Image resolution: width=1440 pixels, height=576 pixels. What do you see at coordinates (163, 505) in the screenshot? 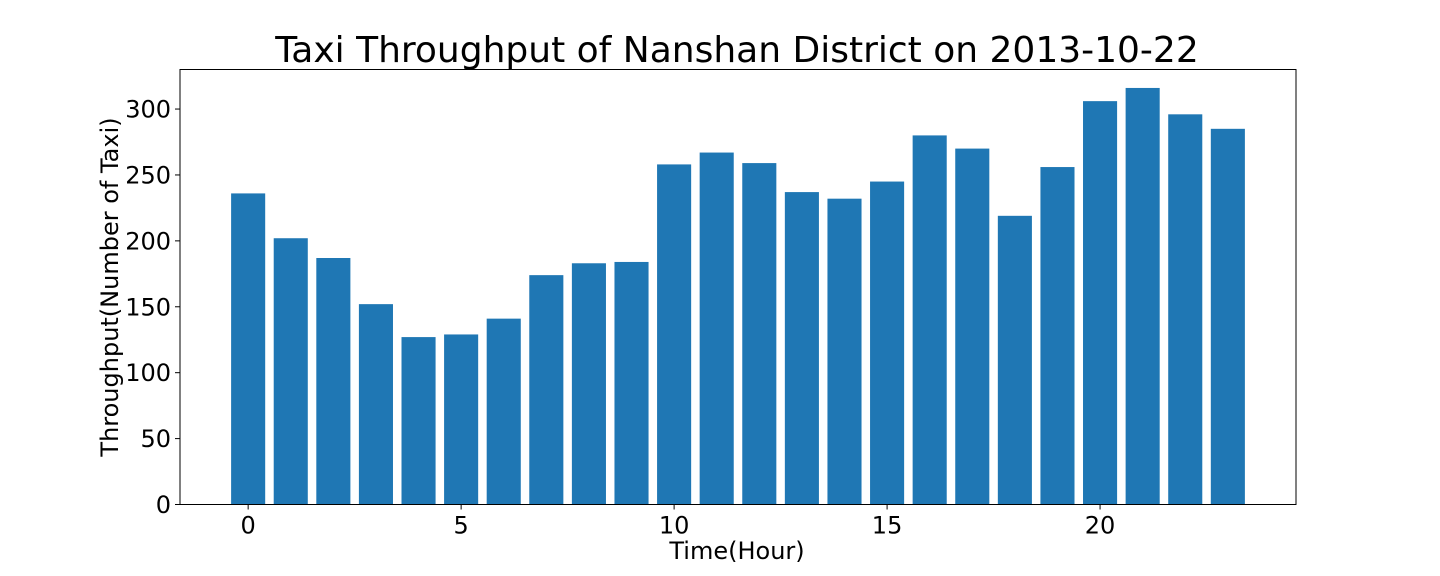
I see `y-tick-label: 0` at bounding box center [163, 505].